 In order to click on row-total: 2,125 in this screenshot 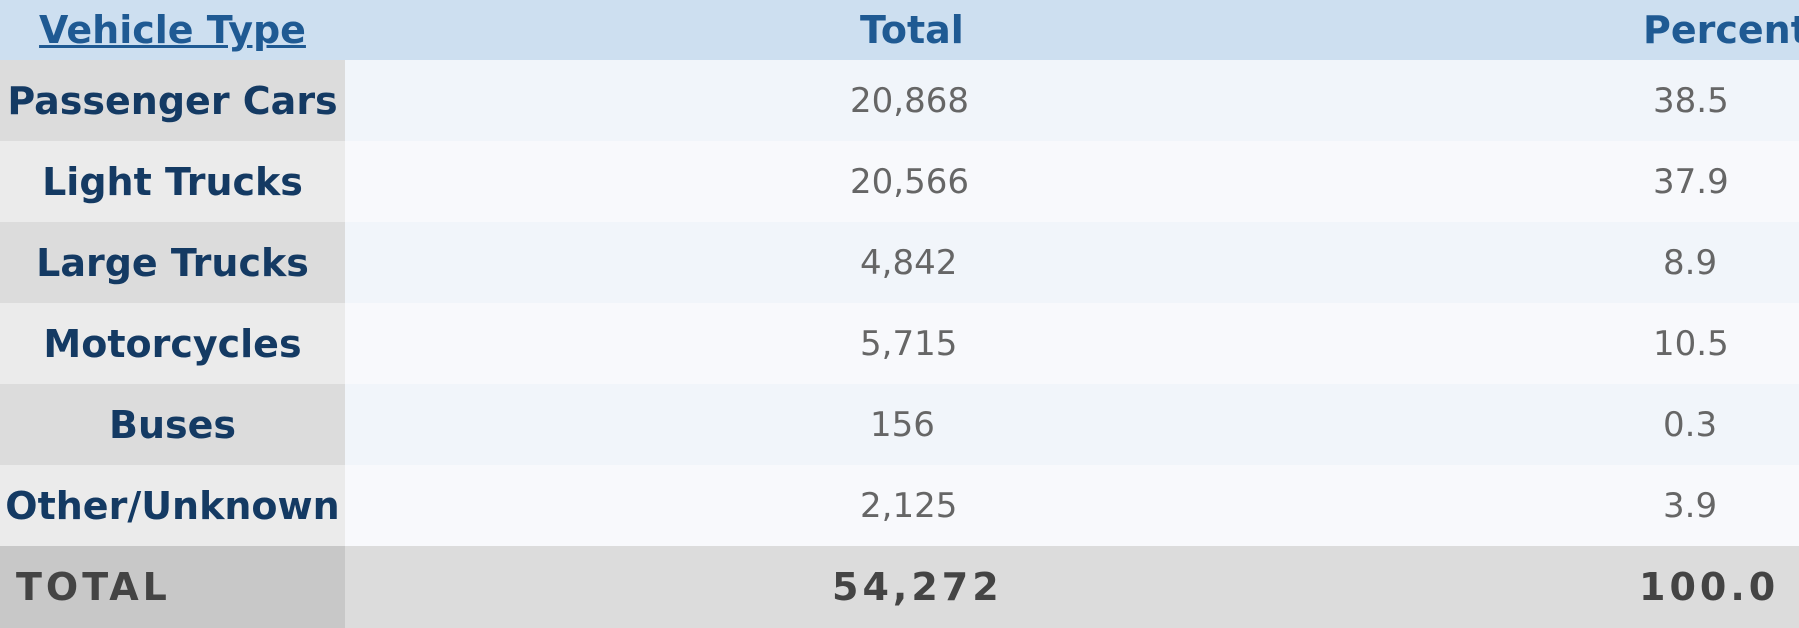, I will do `click(910, 505)`.